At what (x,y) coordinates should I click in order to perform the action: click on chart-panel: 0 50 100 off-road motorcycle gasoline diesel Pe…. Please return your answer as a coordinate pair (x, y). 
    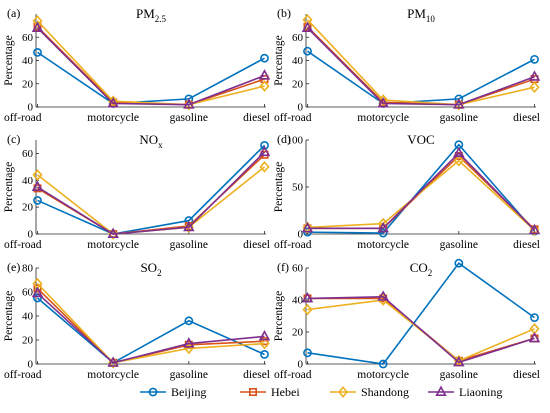
    Looking at the image, I should click on (407, 191).